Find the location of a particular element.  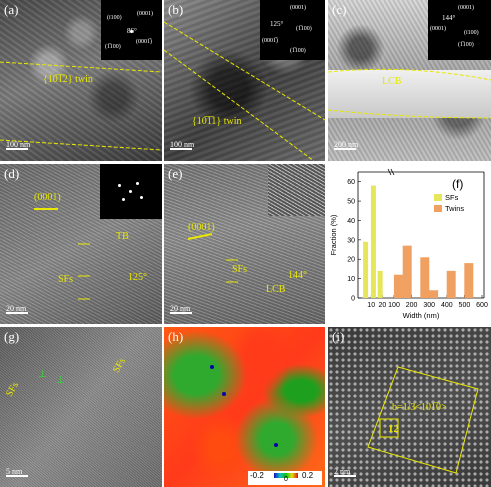

scale-text: 100 nm is located at coordinates (18, 144).